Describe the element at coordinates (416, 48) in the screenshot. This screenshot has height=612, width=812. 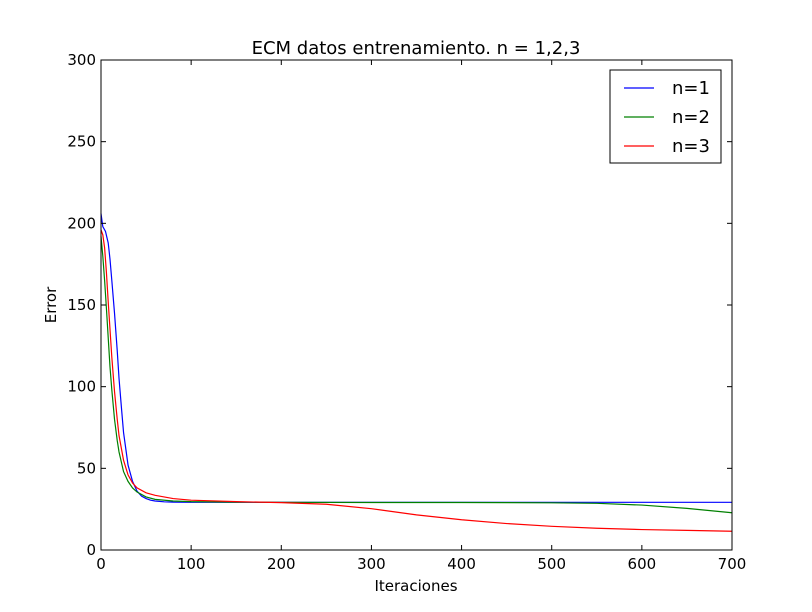
I see `chart-title: ECM datos entrenamiento. n = 1,2,3` at that location.